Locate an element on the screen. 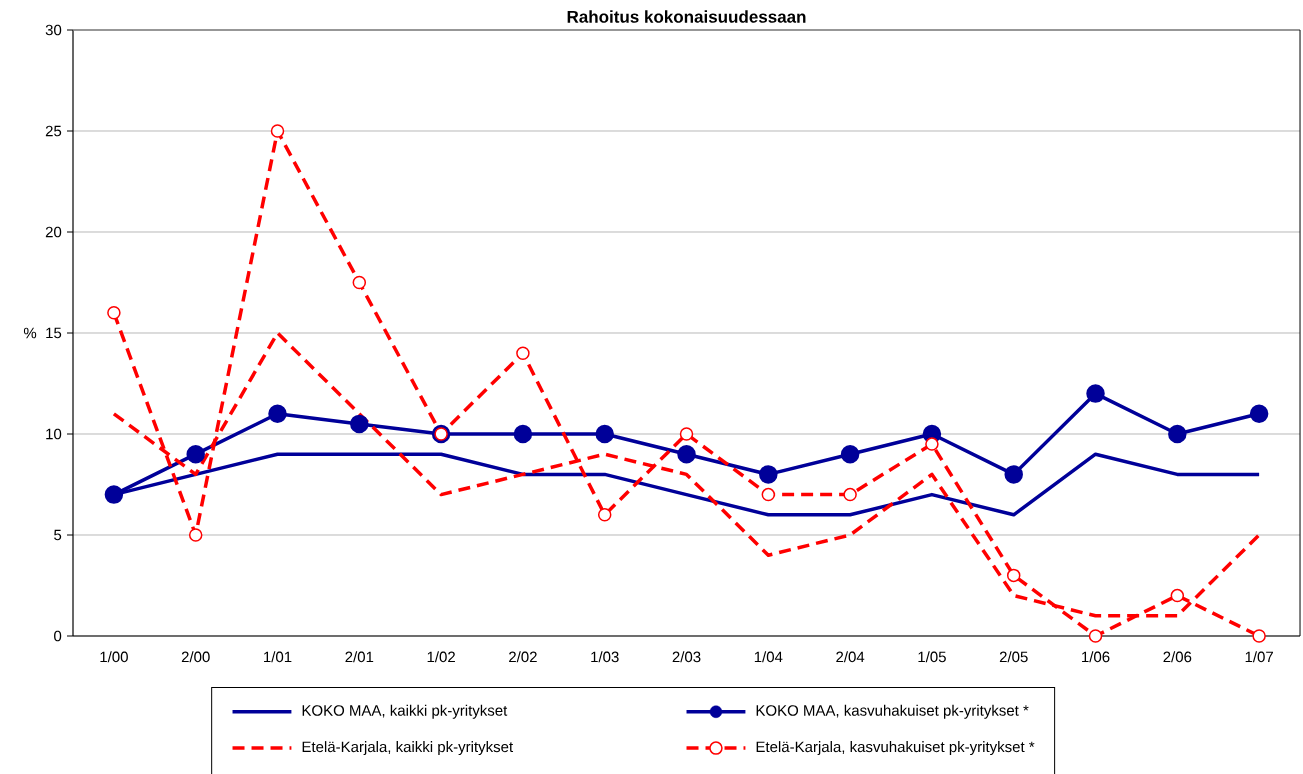  y-tick-label: 15 is located at coordinates (54, 333).